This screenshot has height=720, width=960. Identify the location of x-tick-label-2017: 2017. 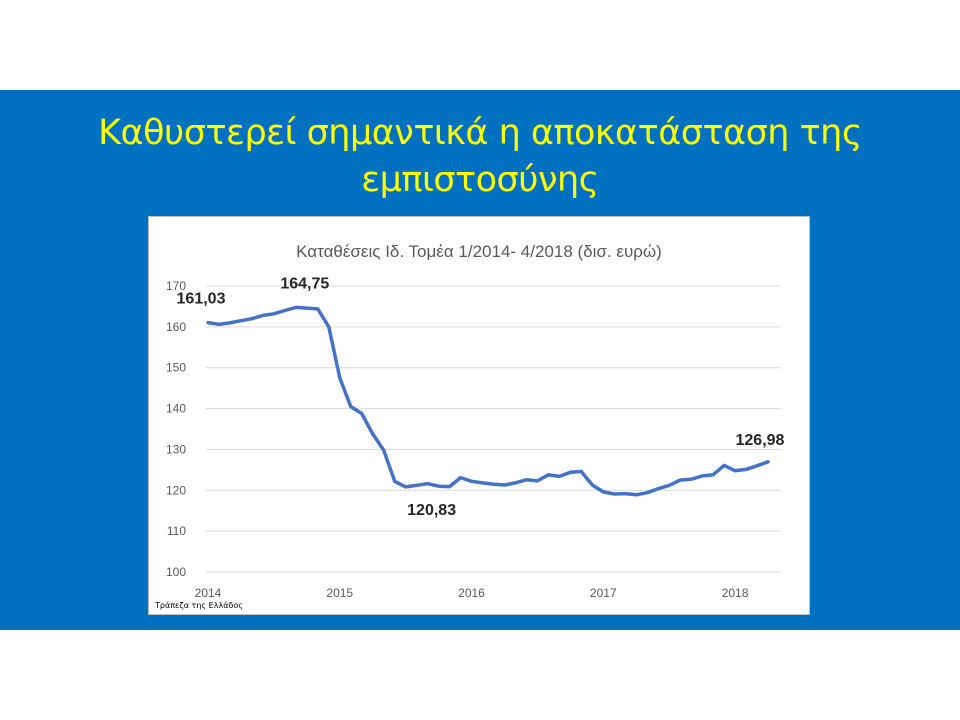
(603, 593).